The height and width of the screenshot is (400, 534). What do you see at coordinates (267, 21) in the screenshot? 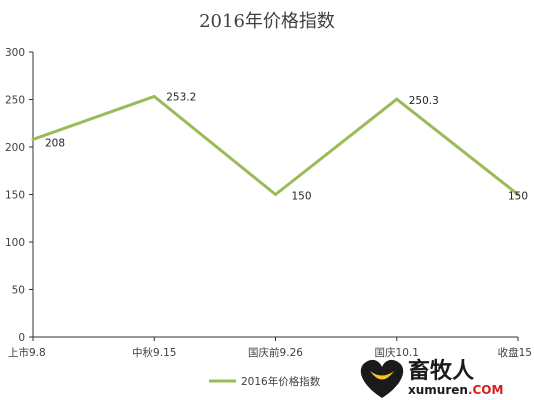
I see `chart-title: 2016年价格指数` at bounding box center [267, 21].